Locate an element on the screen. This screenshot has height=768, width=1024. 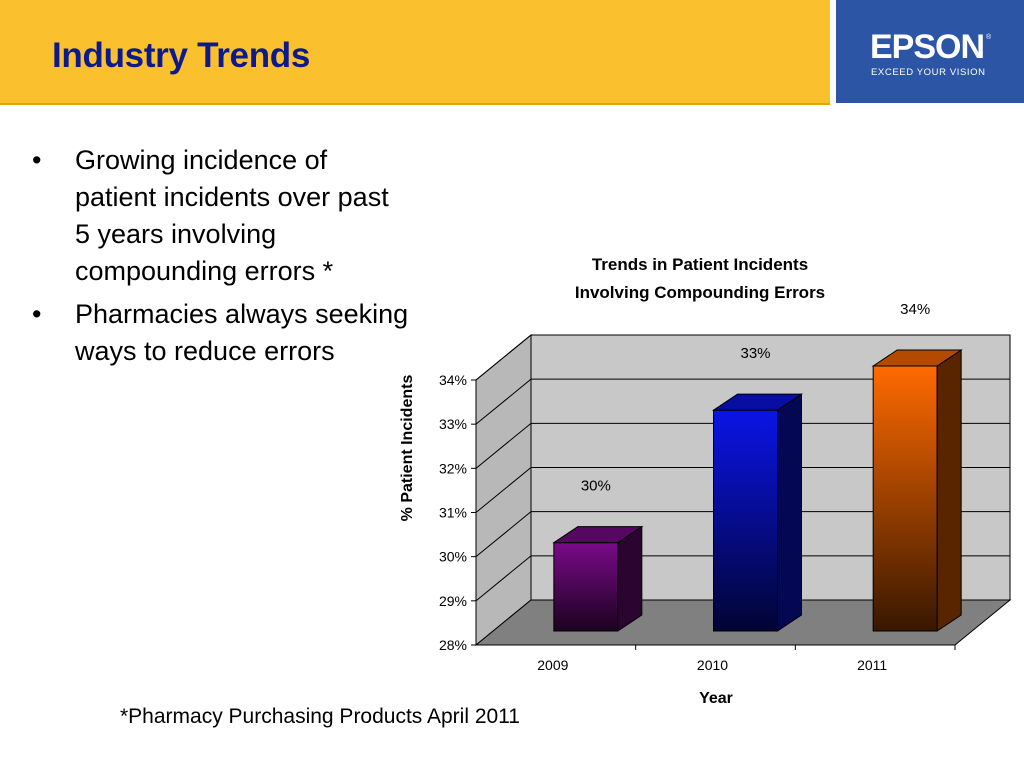
logo-tagline: EXCEED YOUR VISION is located at coordinates (928, 72).